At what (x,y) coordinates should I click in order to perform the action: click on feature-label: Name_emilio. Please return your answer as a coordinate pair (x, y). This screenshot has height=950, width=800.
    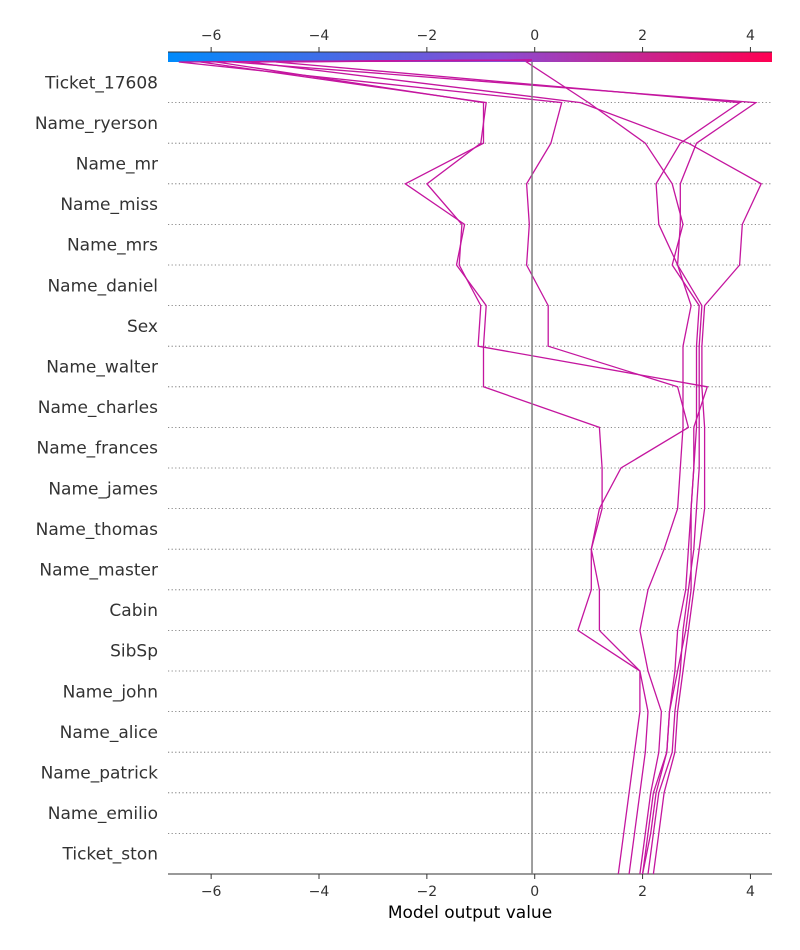
    Looking at the image, I should click on (103, 814).